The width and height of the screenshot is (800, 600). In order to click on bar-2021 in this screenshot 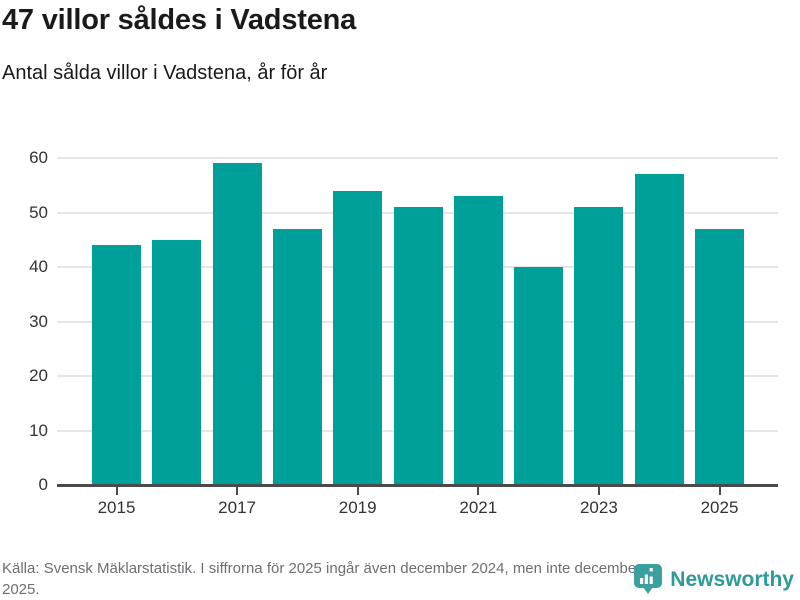, I will do `click(478, 340)`.